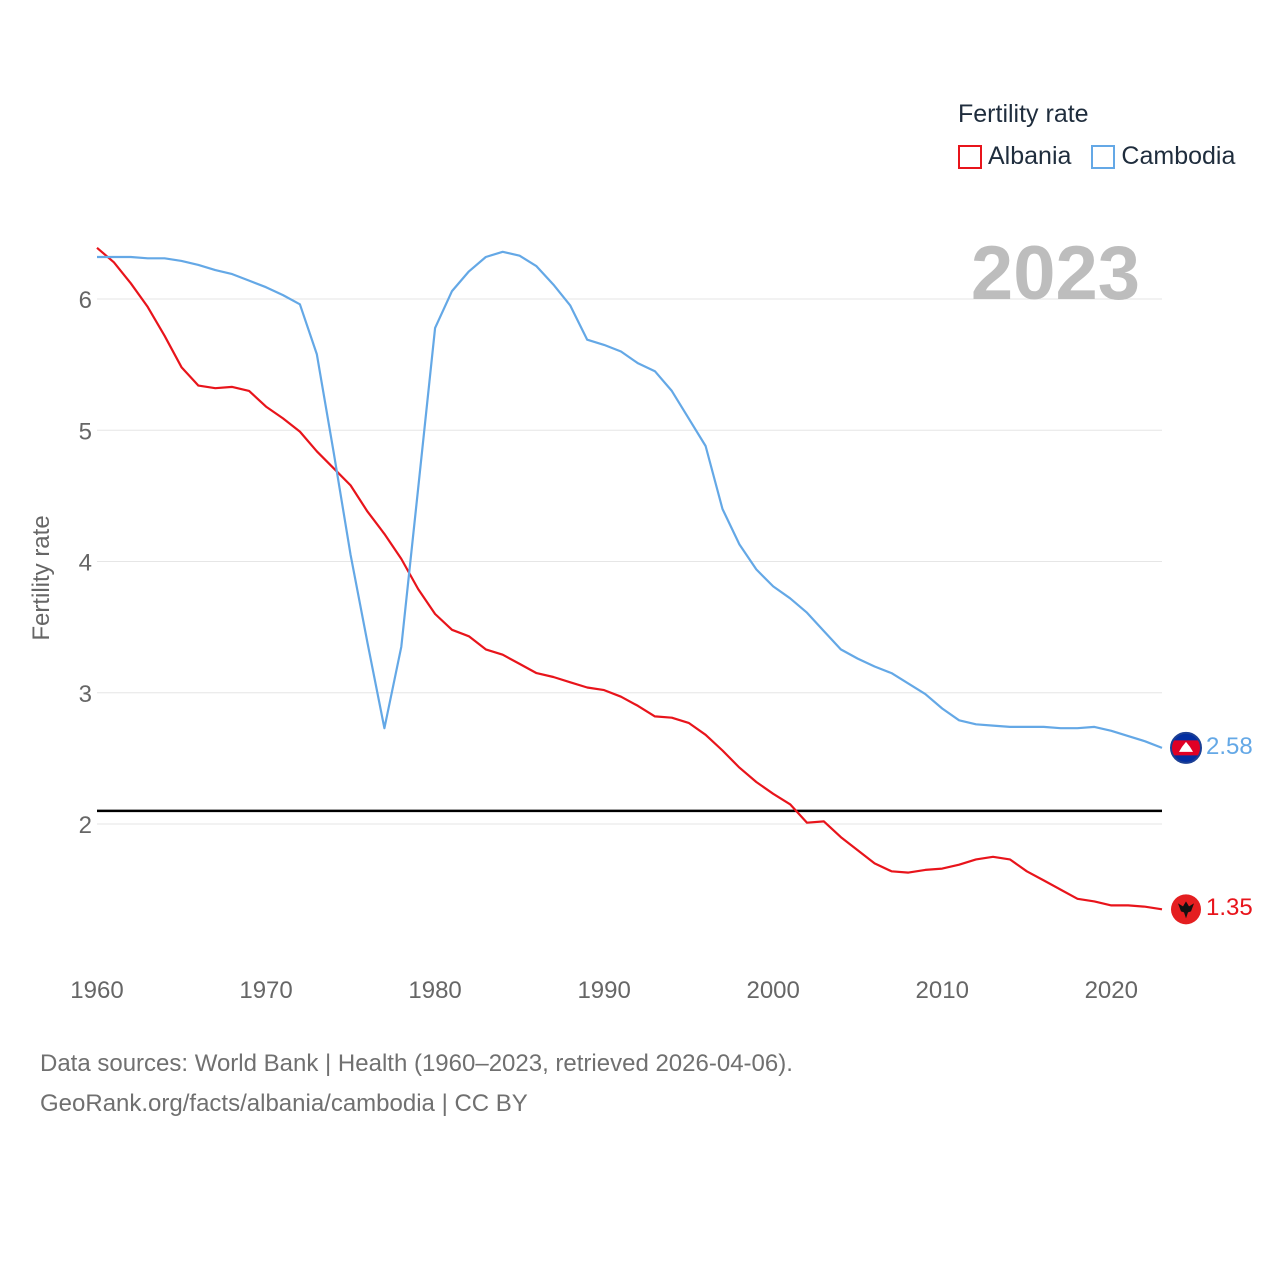 This screenshot has height=1280, width=1280. Describe the element at coordinates (1229, 908) in the screenshot. I see `end-value-albania: 1.35` at that location.